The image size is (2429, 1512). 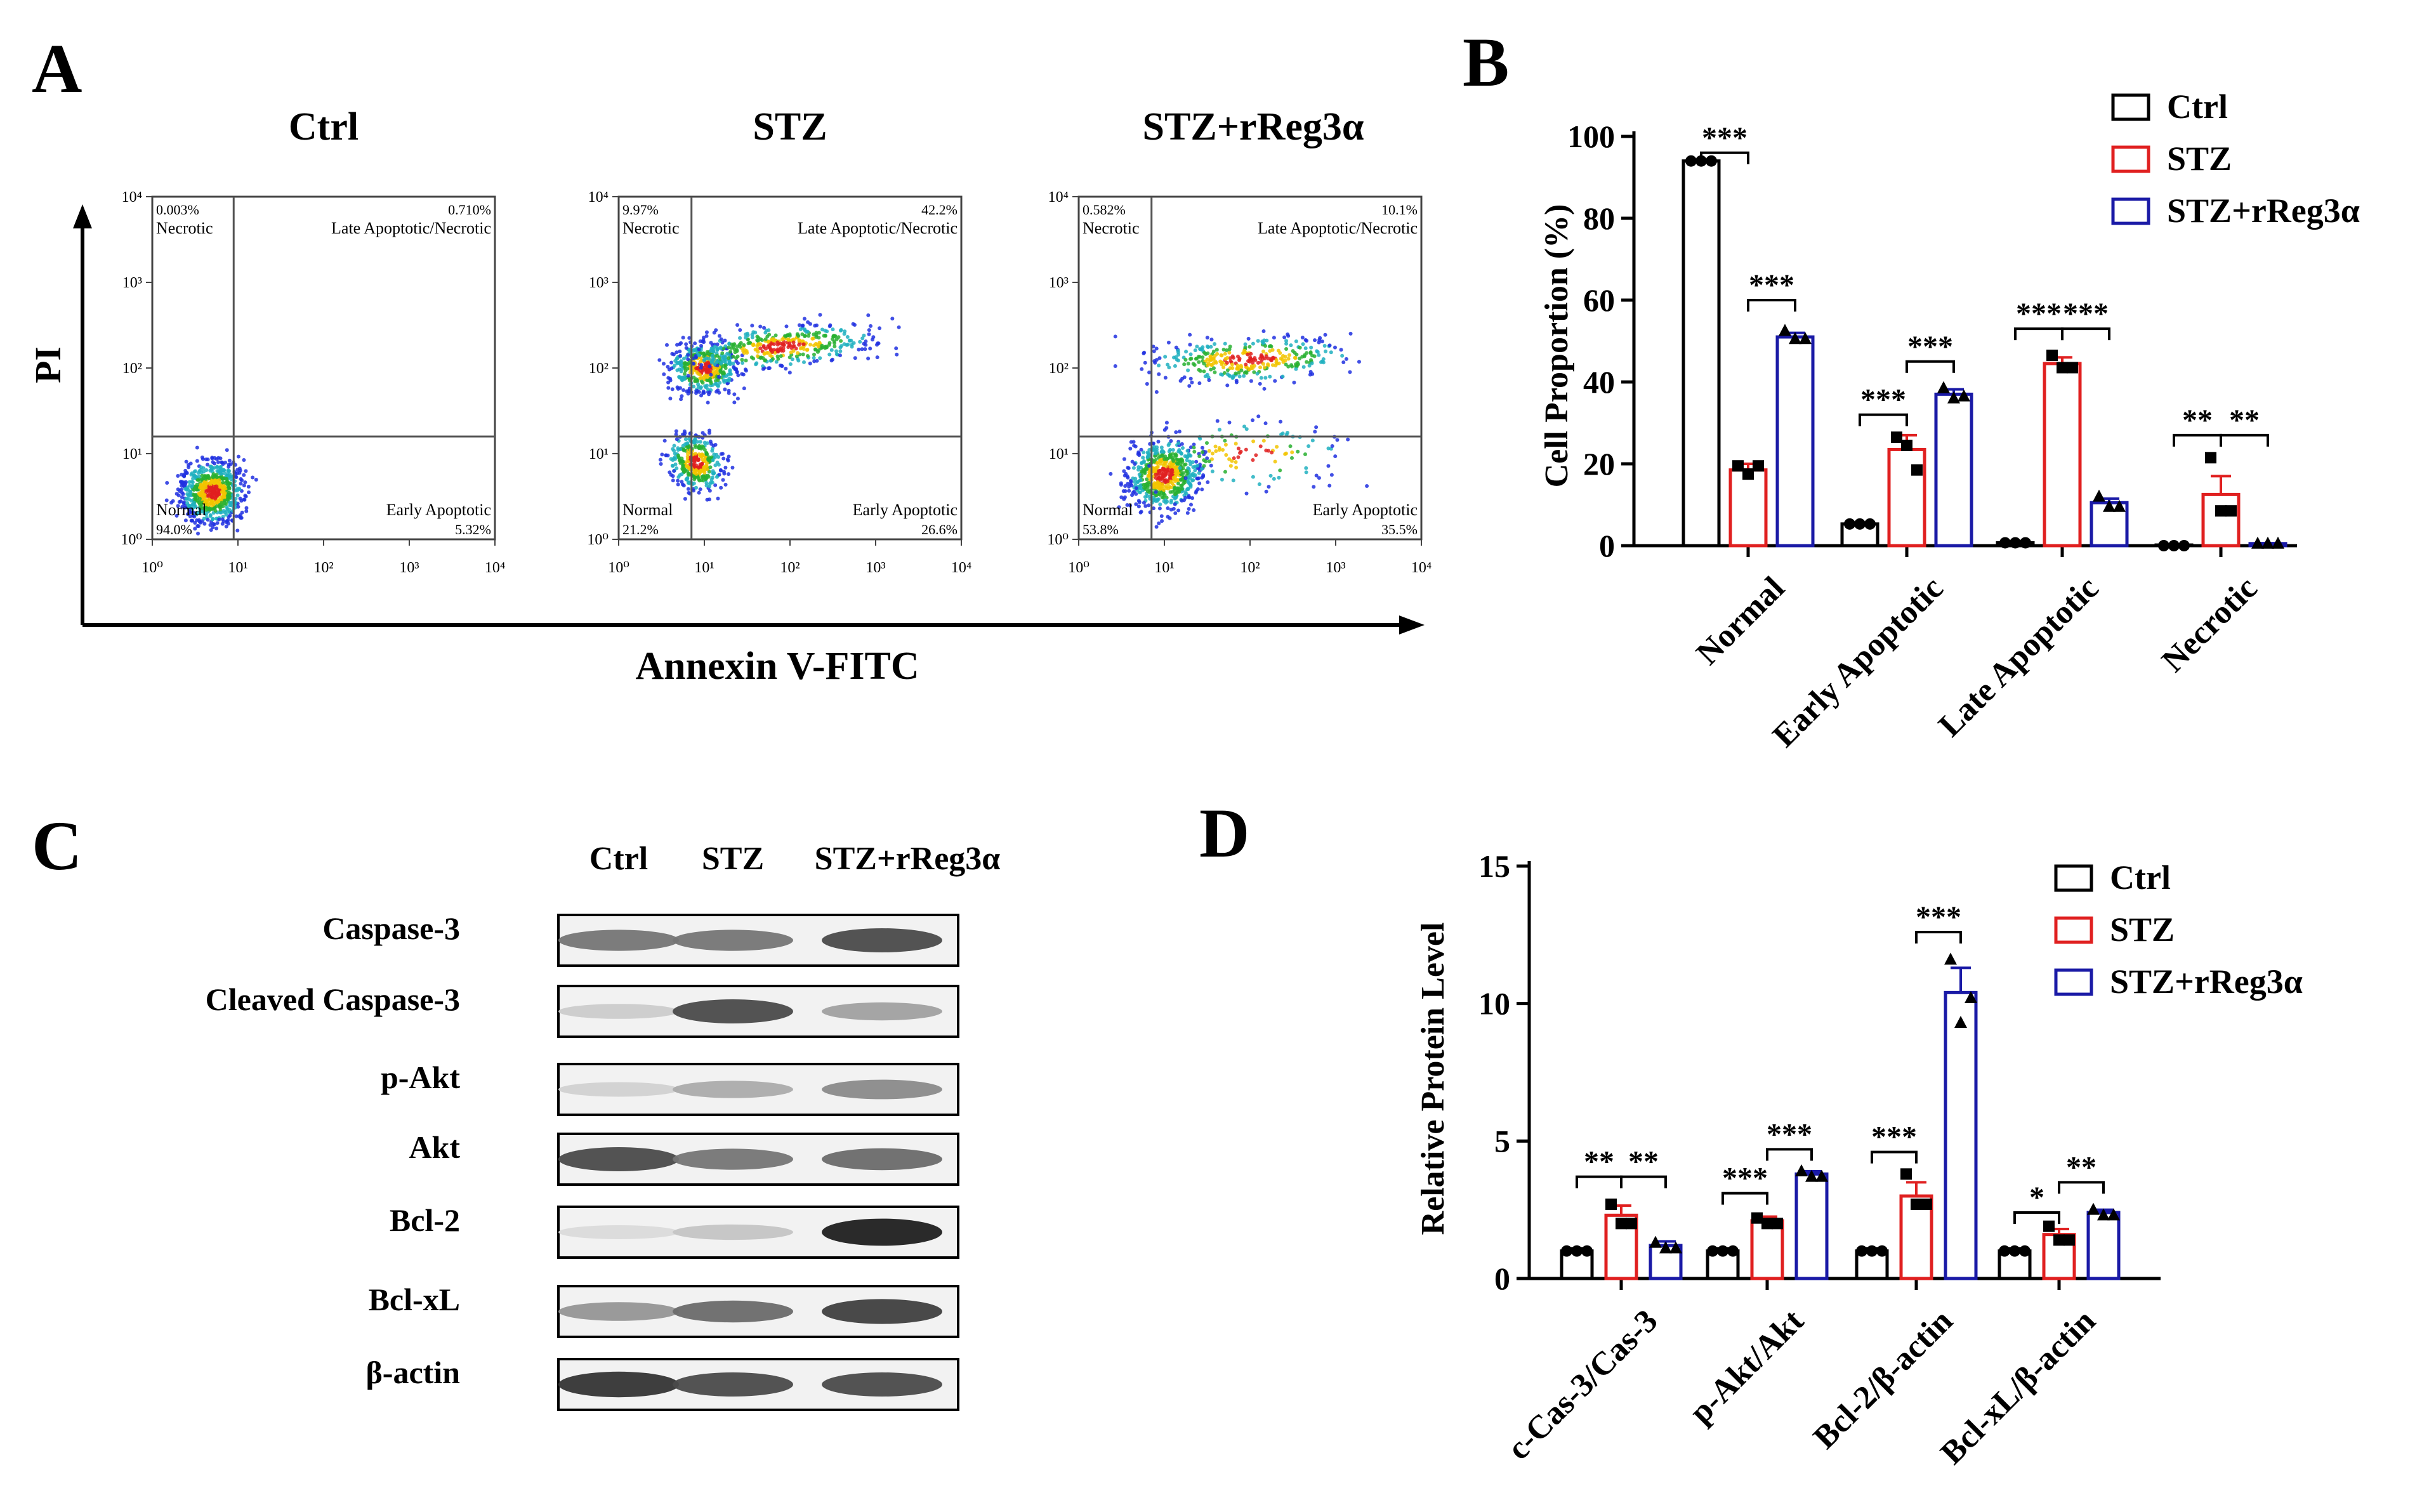 I want to click on quadrant-ul-name: Necrotic, so click(x=185, y=228).